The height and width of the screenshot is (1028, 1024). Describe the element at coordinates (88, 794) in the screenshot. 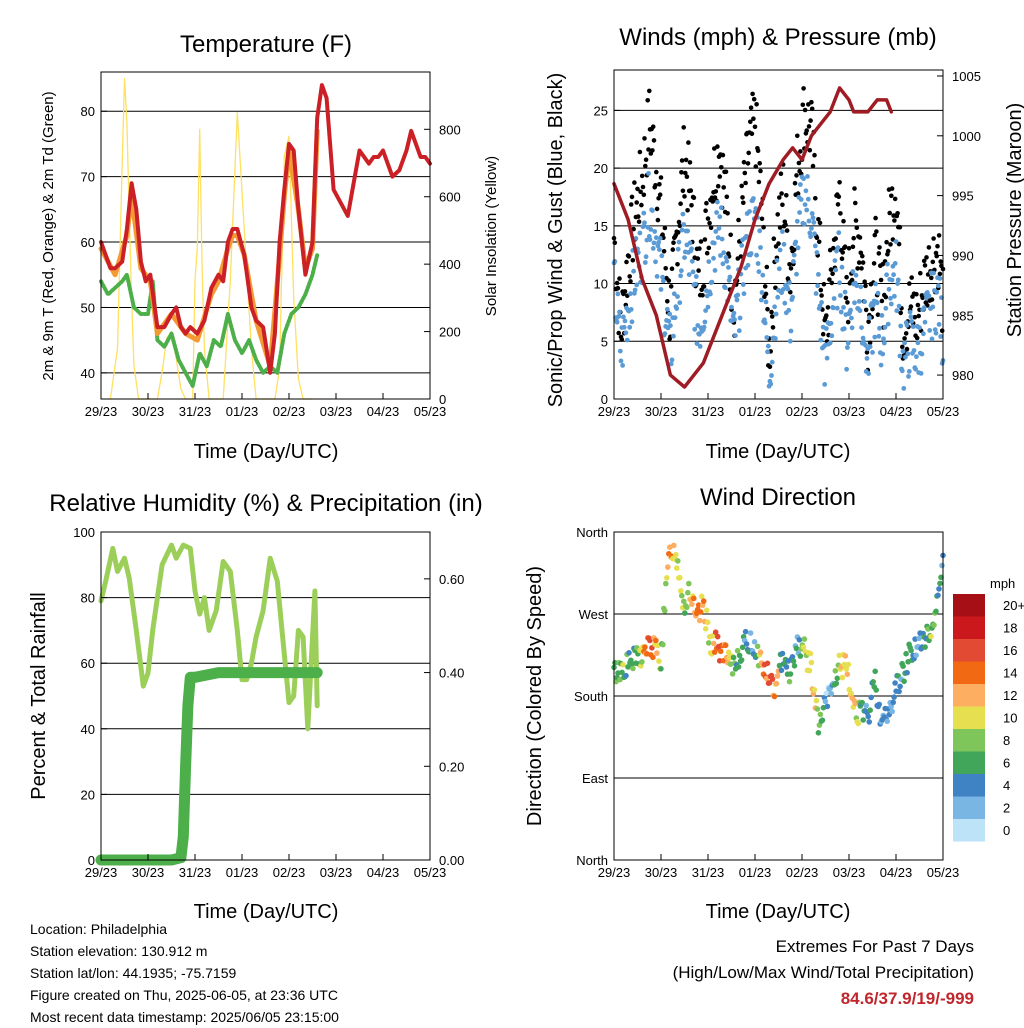

I see `humidity-left-tick-label: 20` at that location.